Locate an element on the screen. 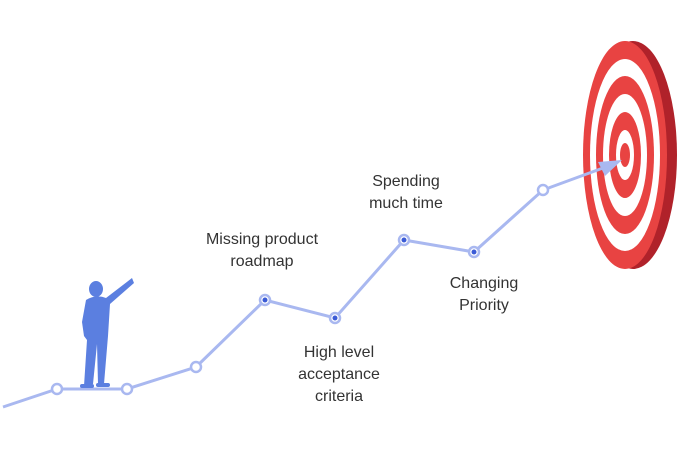 The width and height of the screenshot is (700, 450). label-line: High level is located at coordinates (339, 352).